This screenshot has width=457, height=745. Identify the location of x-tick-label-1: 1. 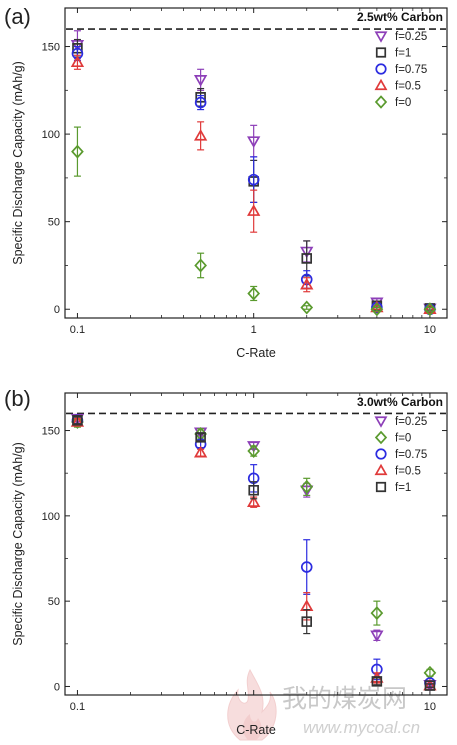
(254, 330).